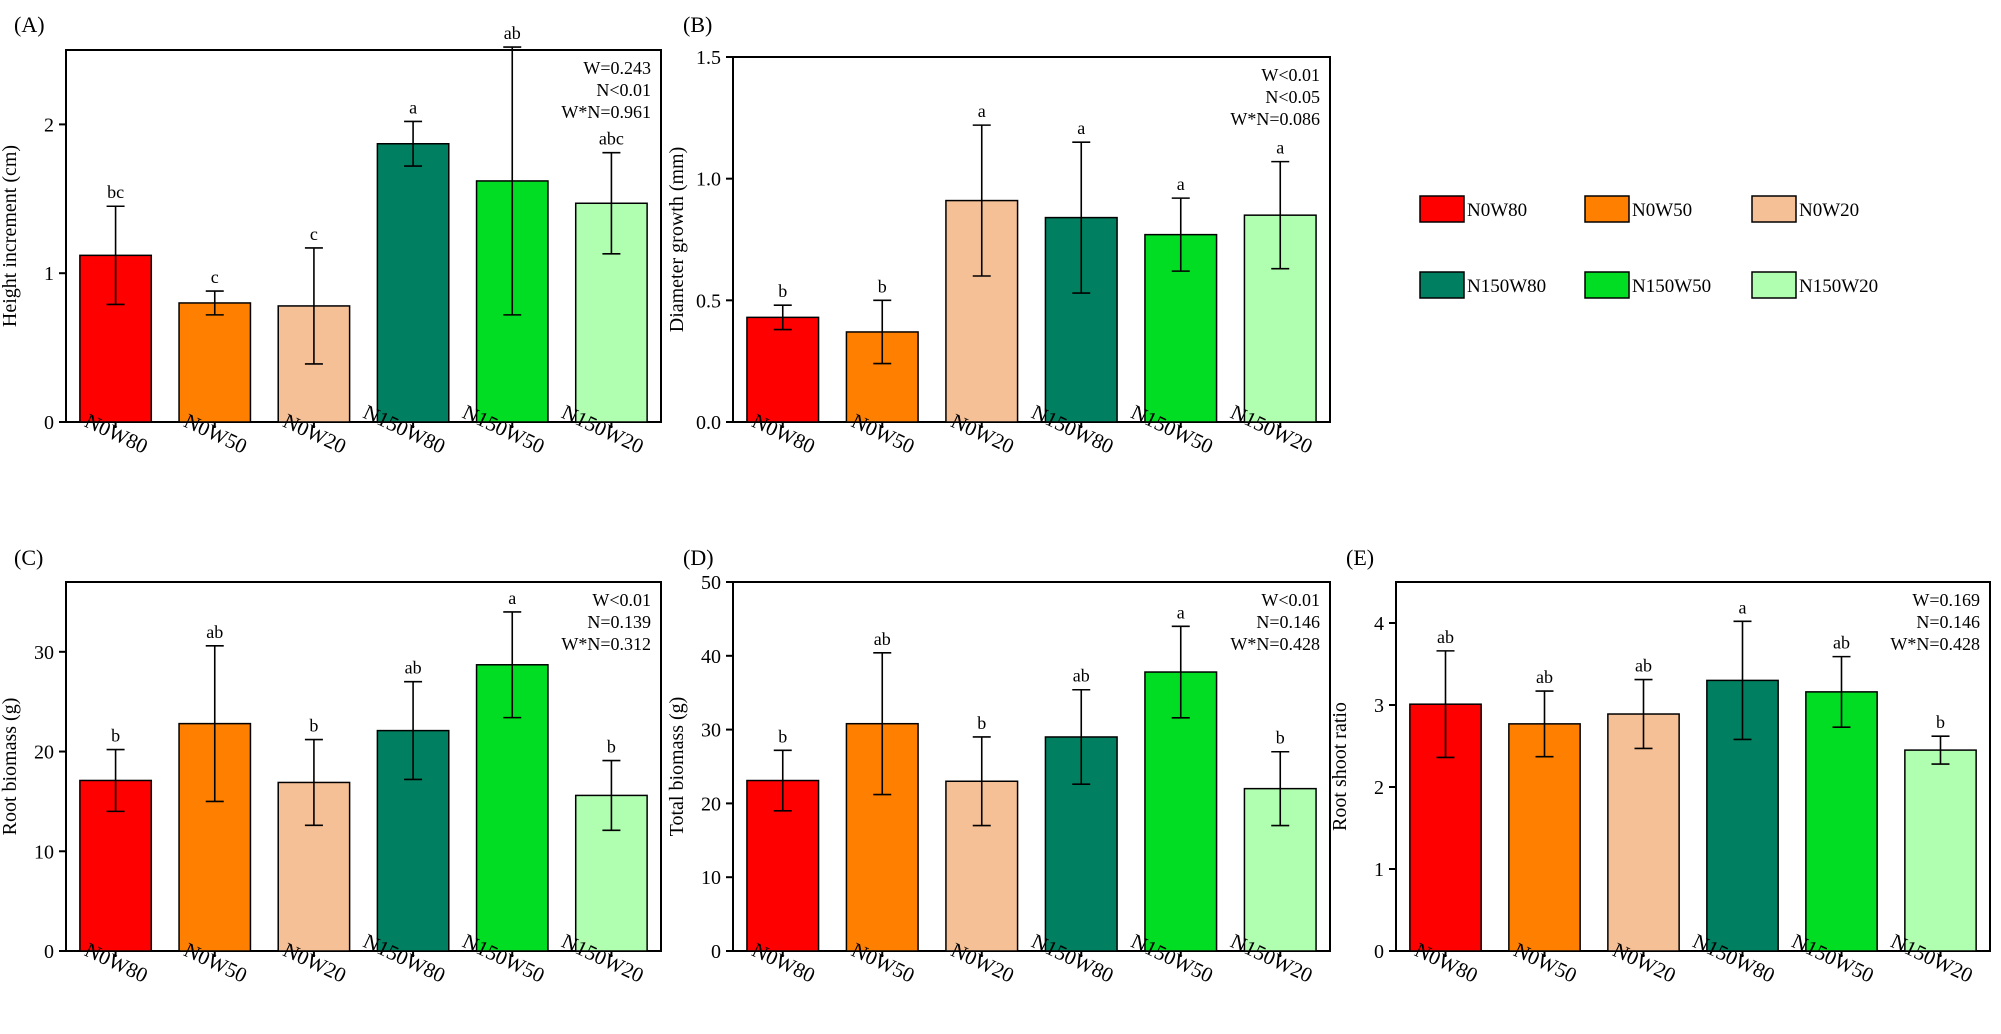  I want to click on y-tick-label: 3, so click(1379, 706).